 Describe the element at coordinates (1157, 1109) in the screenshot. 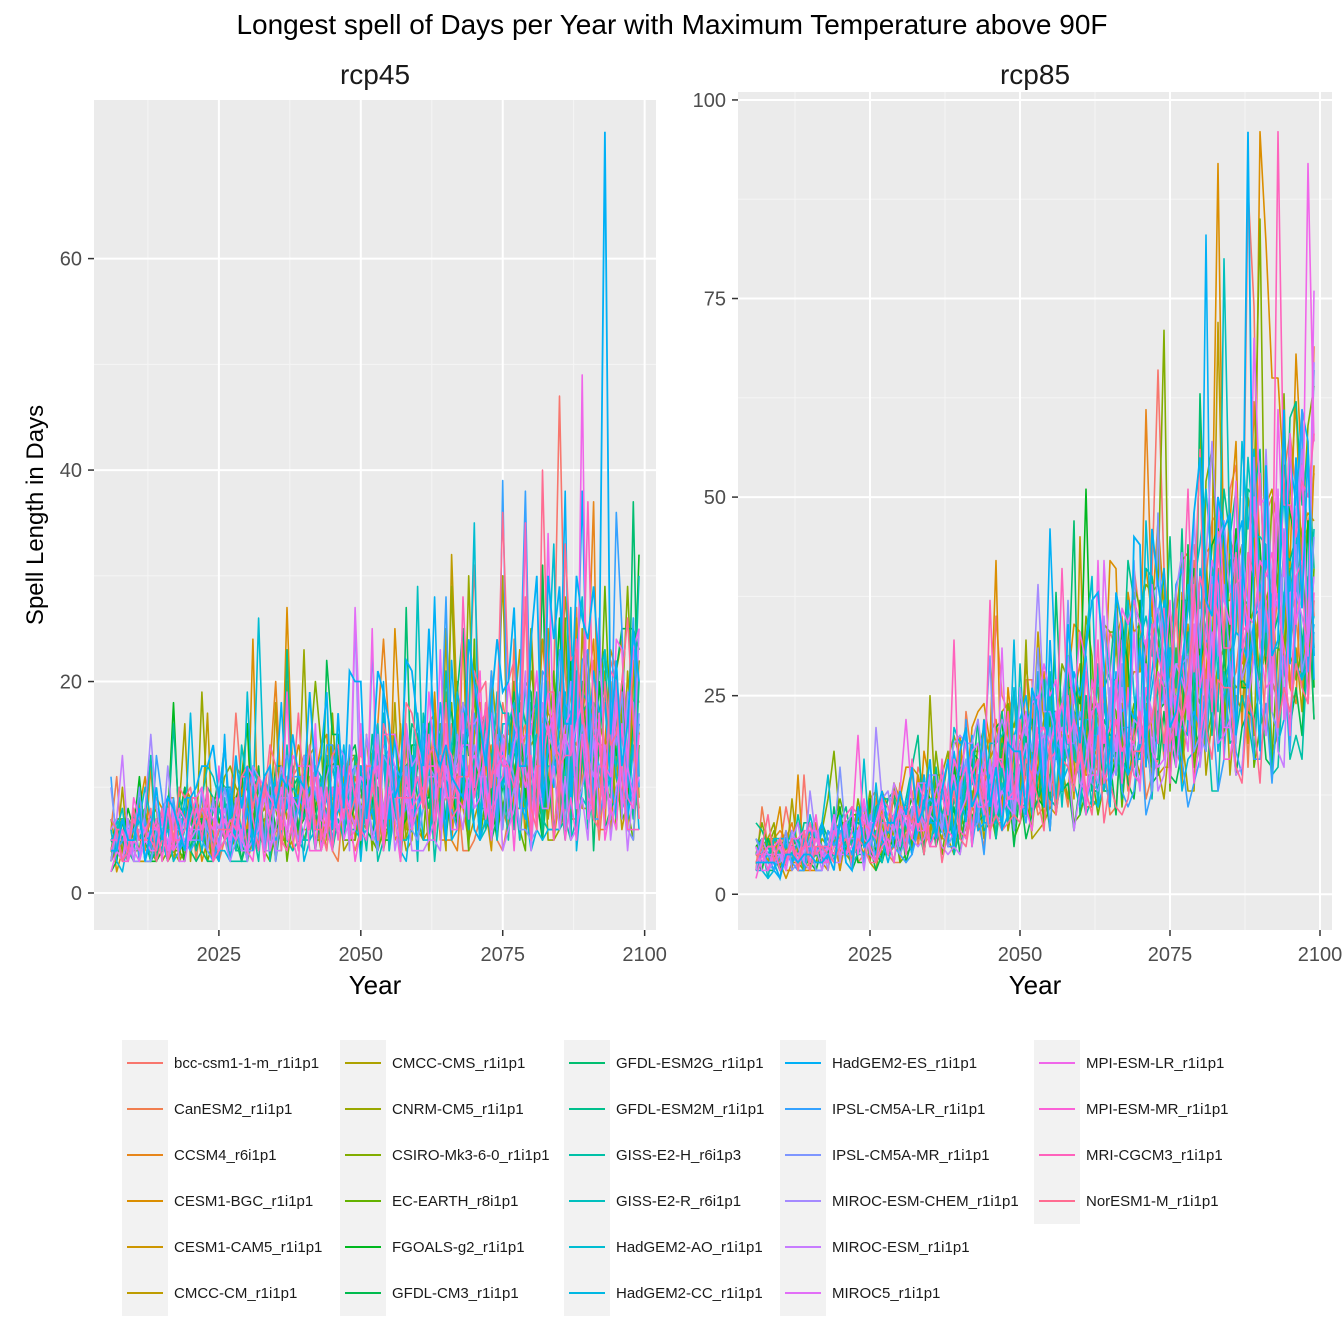

I see `legend-label: MPI-ESM-MR_r1i1p1` at that location.